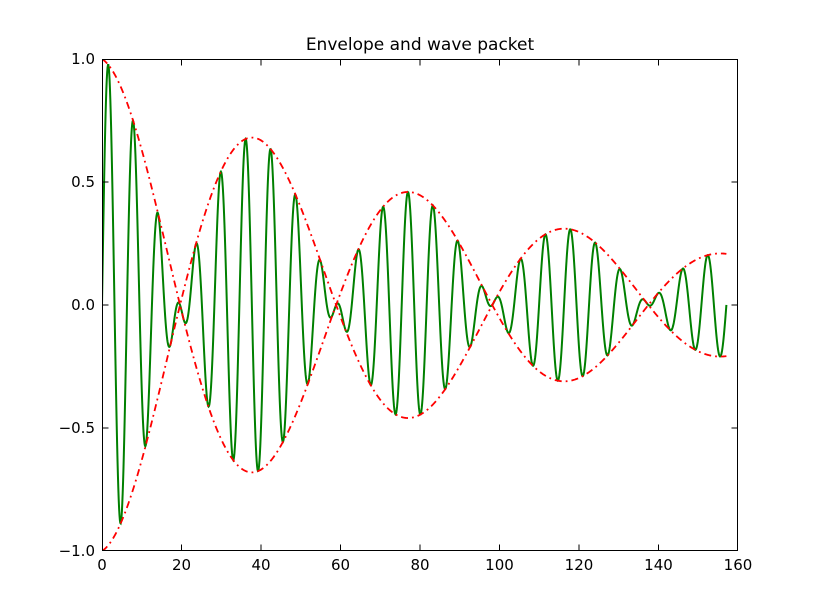 This screenshot has width=821, height=611. I want to click on x-axis-tick-label: 60, so click(340, 565).